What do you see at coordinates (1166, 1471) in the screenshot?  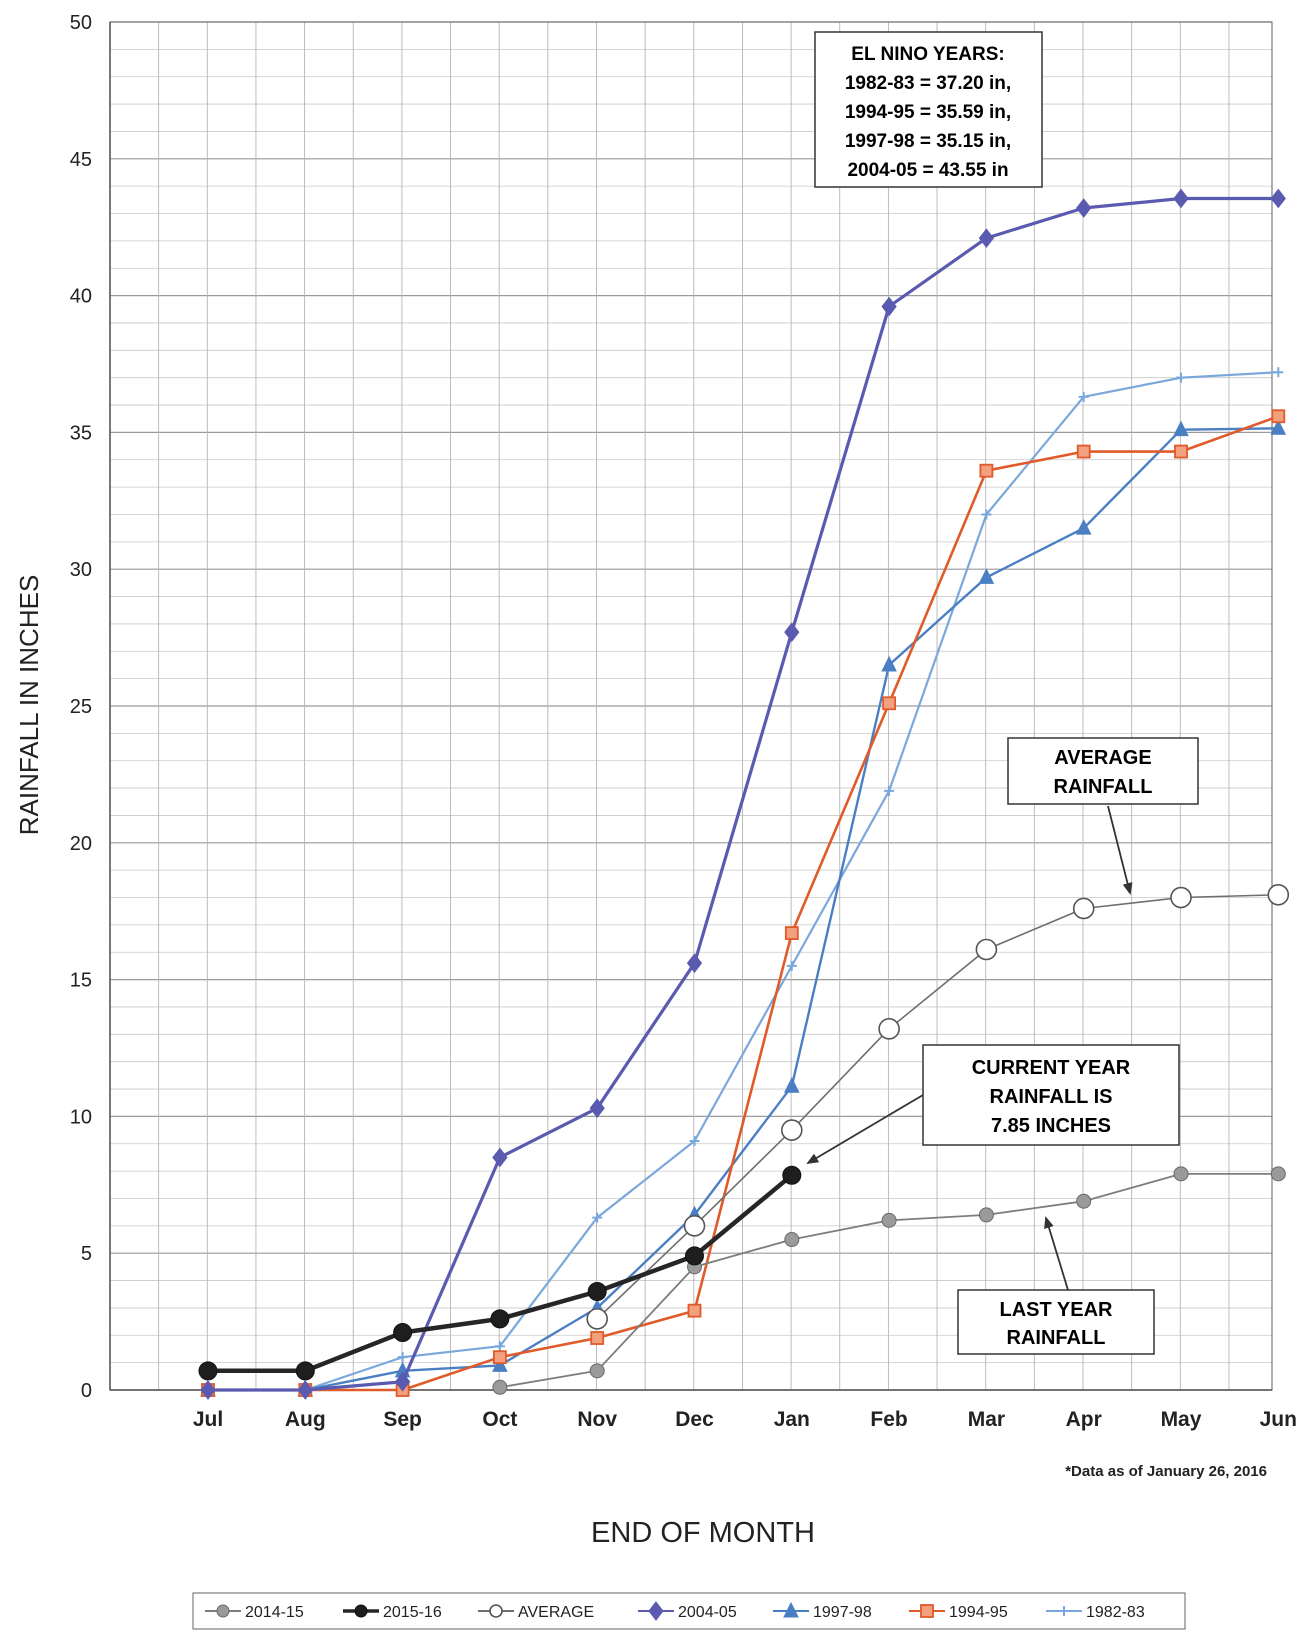 I see `footnote: *Data as of January 26, 2016` at bounding box center [1166, 1471].